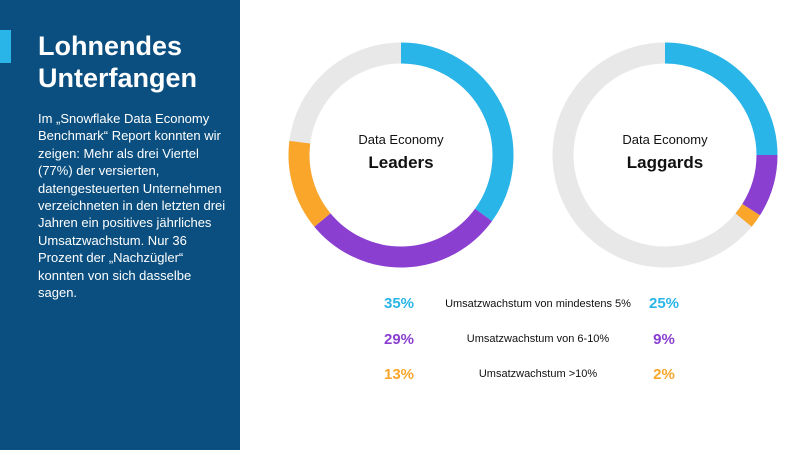  What do you see at coordinates (665, 139) in the screenshot?
I see `laggards-label-small: Data Economy` at bounding box center [665, 139].